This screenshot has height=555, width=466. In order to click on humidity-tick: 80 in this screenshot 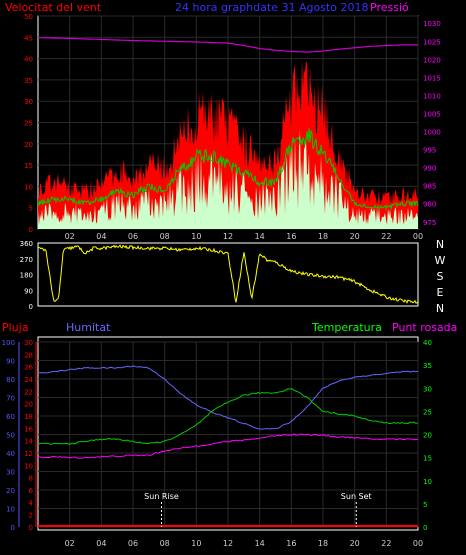, I will do `click(10, 380)`.